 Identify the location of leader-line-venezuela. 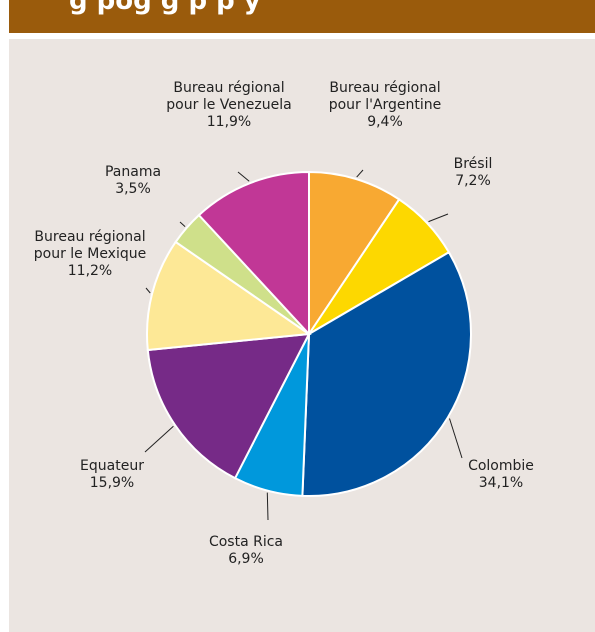
(243, 176).